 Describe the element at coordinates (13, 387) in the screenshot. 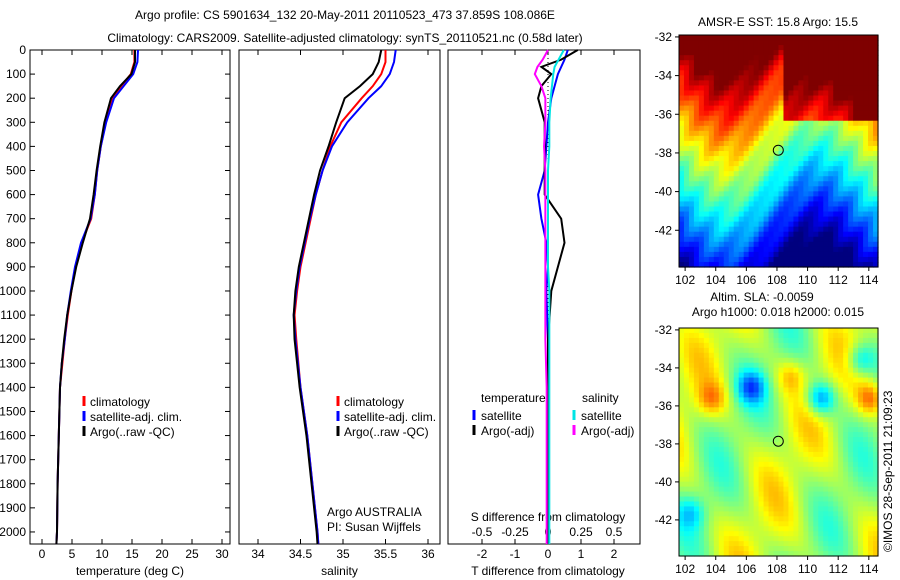

I see `depth-tick-label: 1400` at that location.